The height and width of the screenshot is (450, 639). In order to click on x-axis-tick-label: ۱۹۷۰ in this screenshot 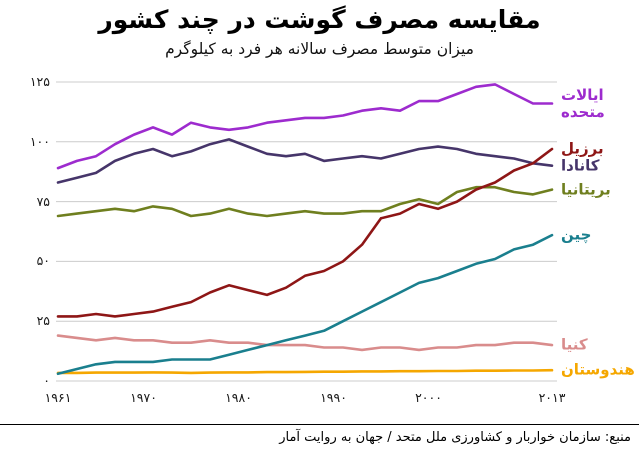, I will do `click(143, 397)`.